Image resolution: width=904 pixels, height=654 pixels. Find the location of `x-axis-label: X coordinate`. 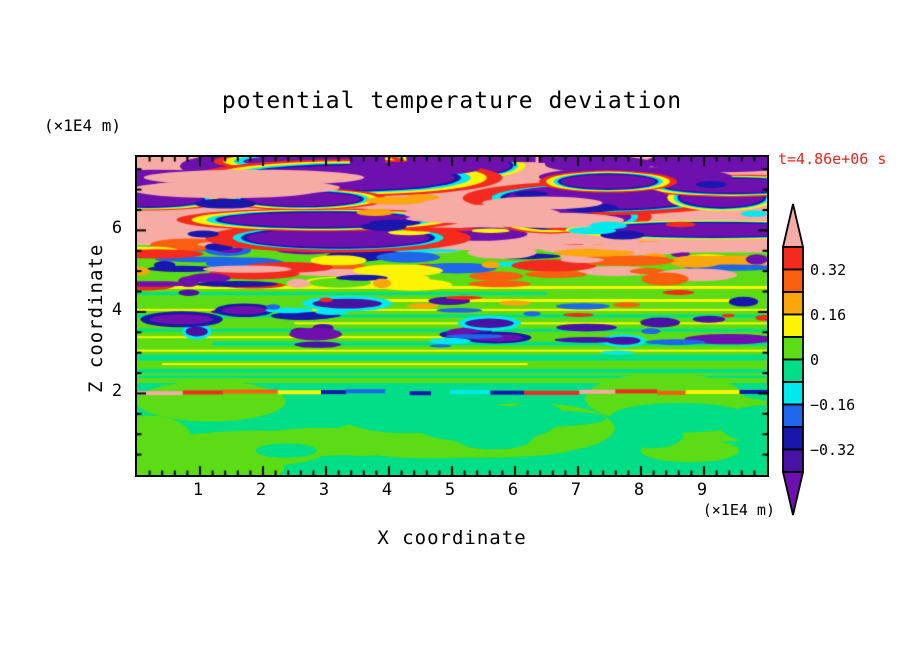

x-axis-label: X coordinate is located at coordinates (452, 538).